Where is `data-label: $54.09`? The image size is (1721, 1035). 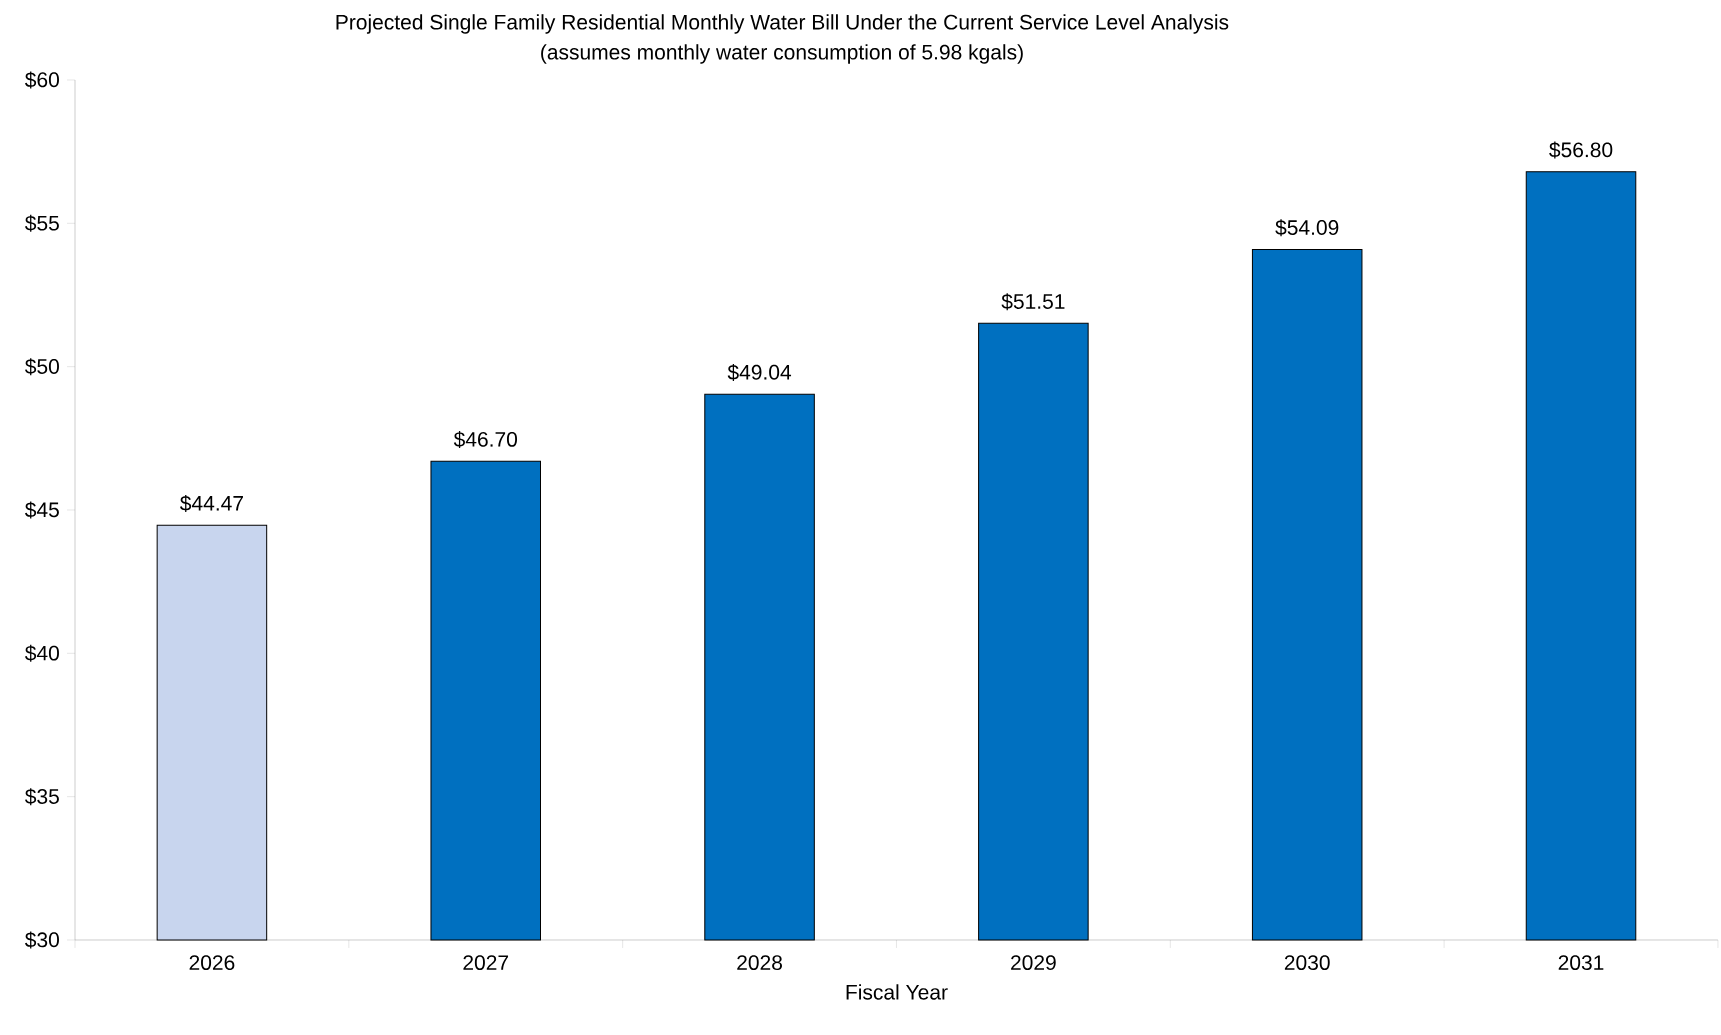 data-label: $54.09 is located at coordinates (1307, 228).